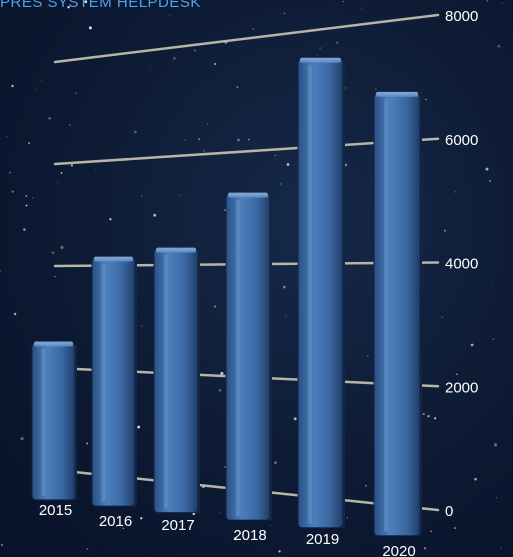 This screenshot has height=557, width=513. I want to click on y-tick-label: 8000, so click(461, 16).